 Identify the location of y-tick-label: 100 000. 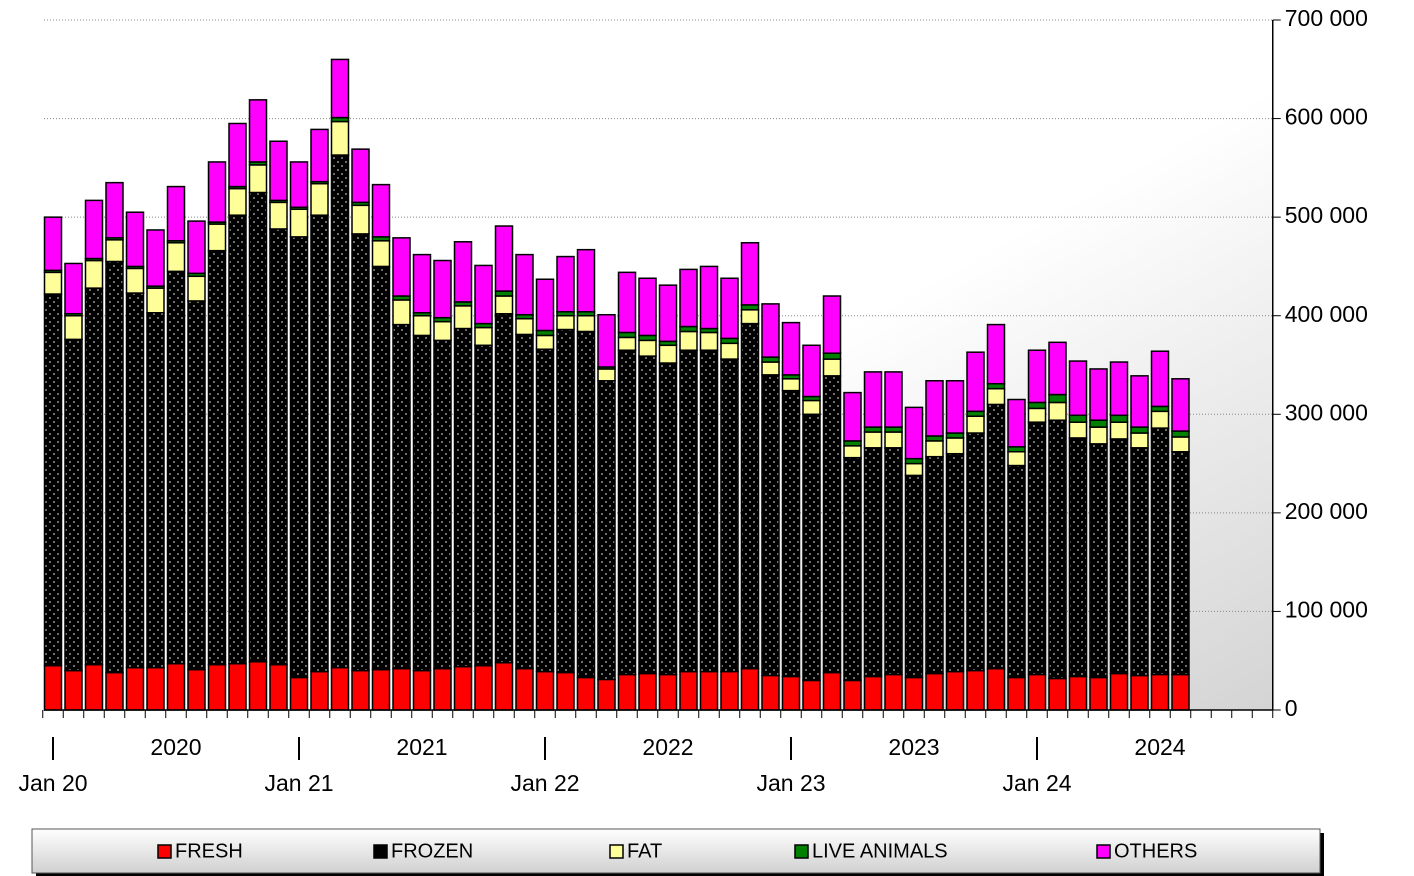
(1326, 610).